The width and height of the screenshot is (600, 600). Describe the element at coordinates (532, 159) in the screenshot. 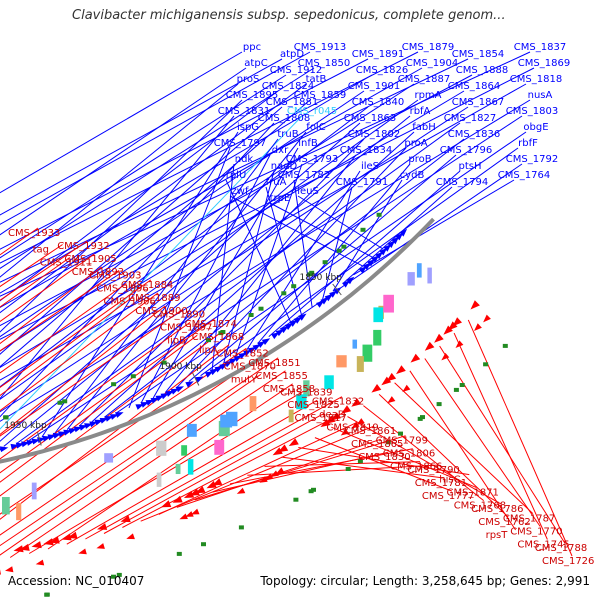

I see `gene-label-forward: CMS_1792` at that location.